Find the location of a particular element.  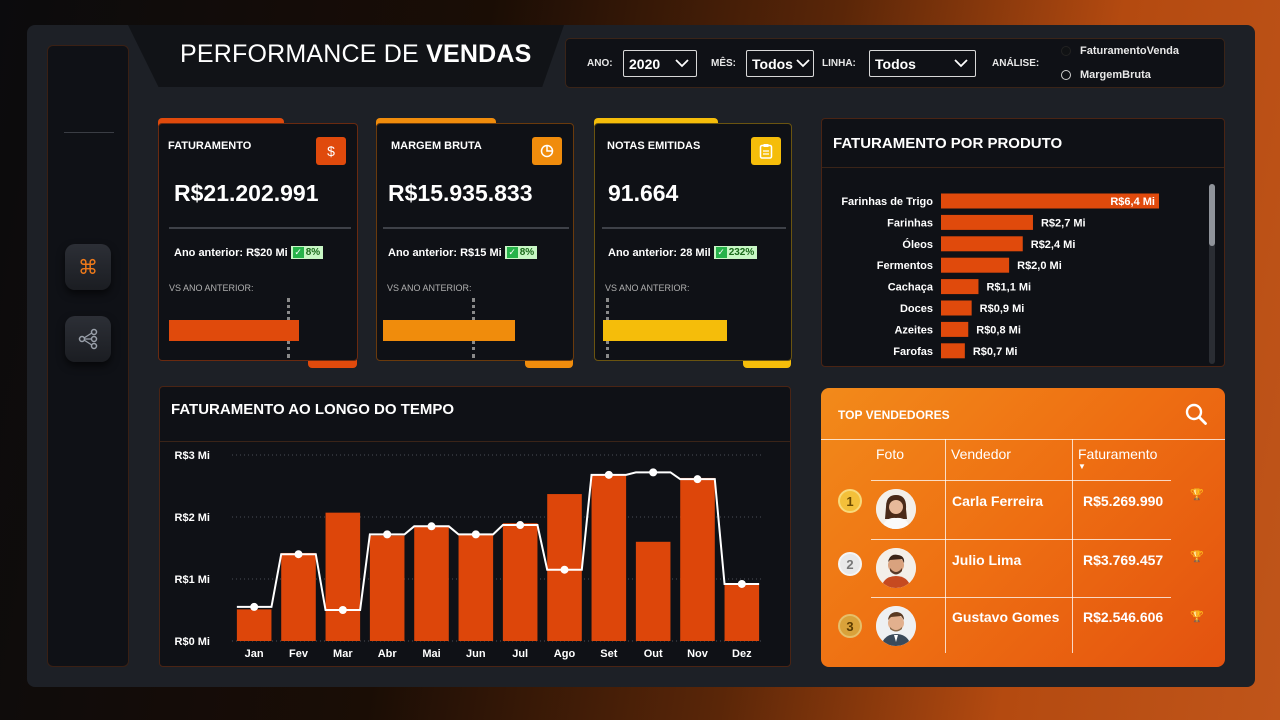

product-value-label: R$0,8 Mi is located at coordinates (998, 330).